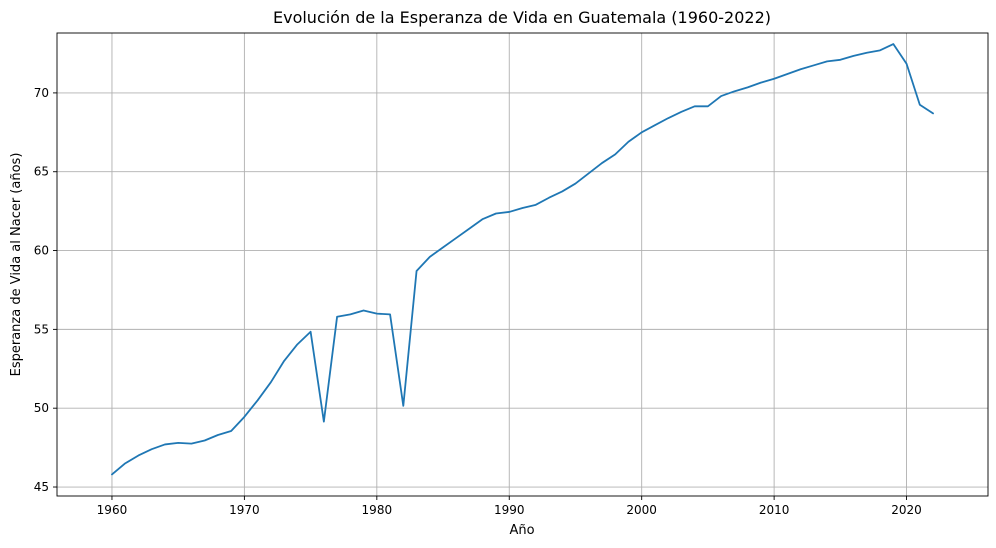 This screenshot has width=996, height=548. Describe the element at coordinates (41, 93) in the screenshot. I see `y-tick-label: 70` at that location.